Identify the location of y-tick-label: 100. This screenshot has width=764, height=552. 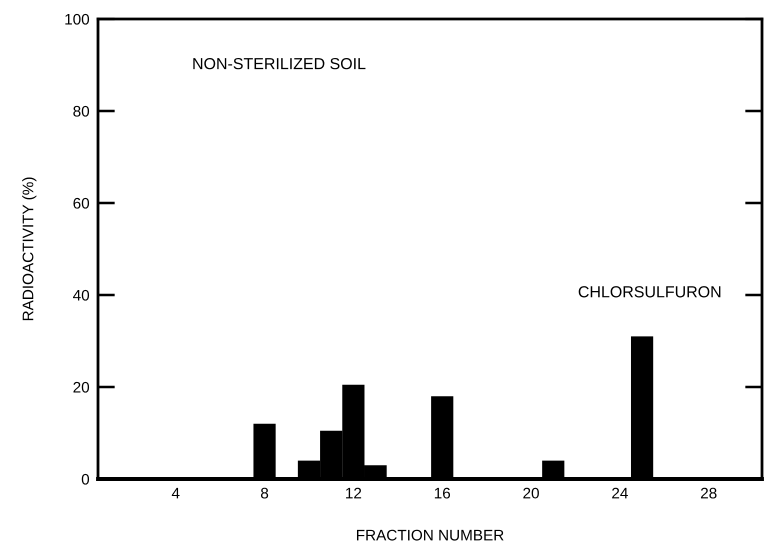
(77, 19).